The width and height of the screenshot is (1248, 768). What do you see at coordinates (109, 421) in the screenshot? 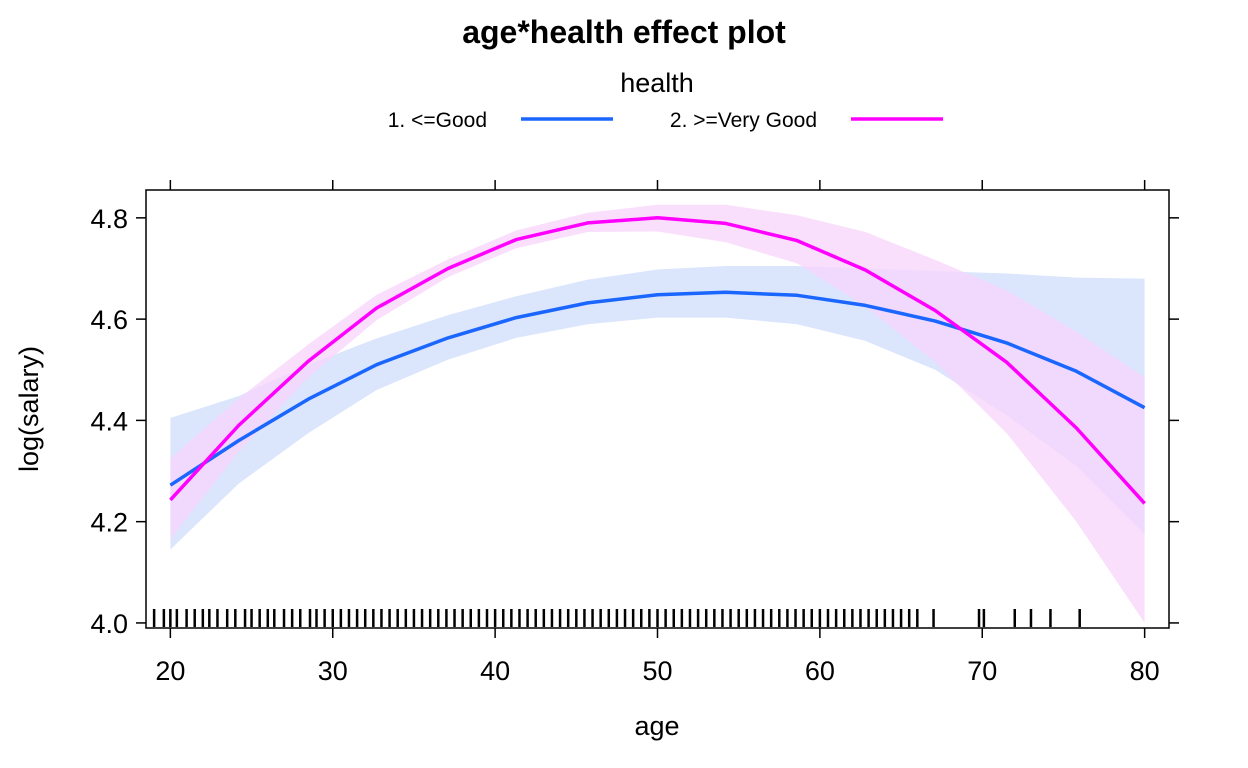
I see `y-tick-label: 4.4` at bounding box center [109, 421].